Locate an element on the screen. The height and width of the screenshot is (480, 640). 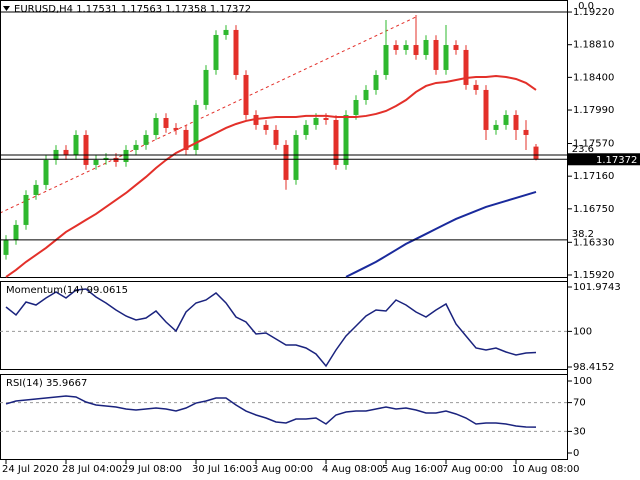
y-tick-label: 70 is located at coordinates (579, 403).